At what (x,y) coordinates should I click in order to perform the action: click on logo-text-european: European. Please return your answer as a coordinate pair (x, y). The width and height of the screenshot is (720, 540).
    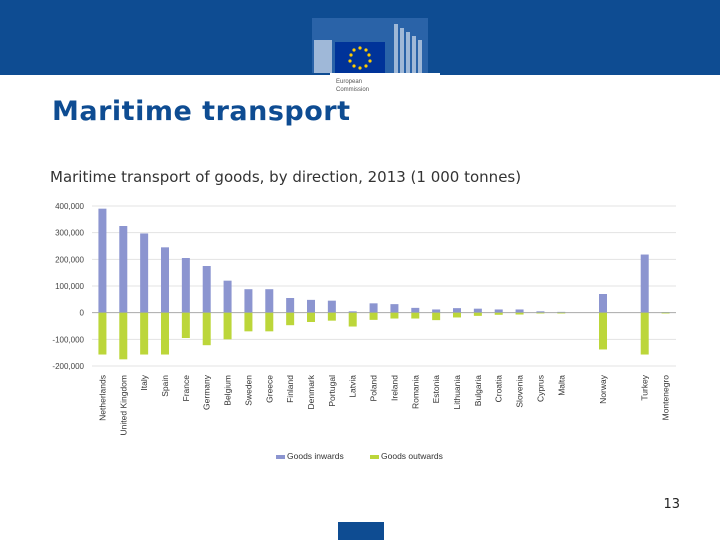
    Looking at the image, I should click on (349, 82).